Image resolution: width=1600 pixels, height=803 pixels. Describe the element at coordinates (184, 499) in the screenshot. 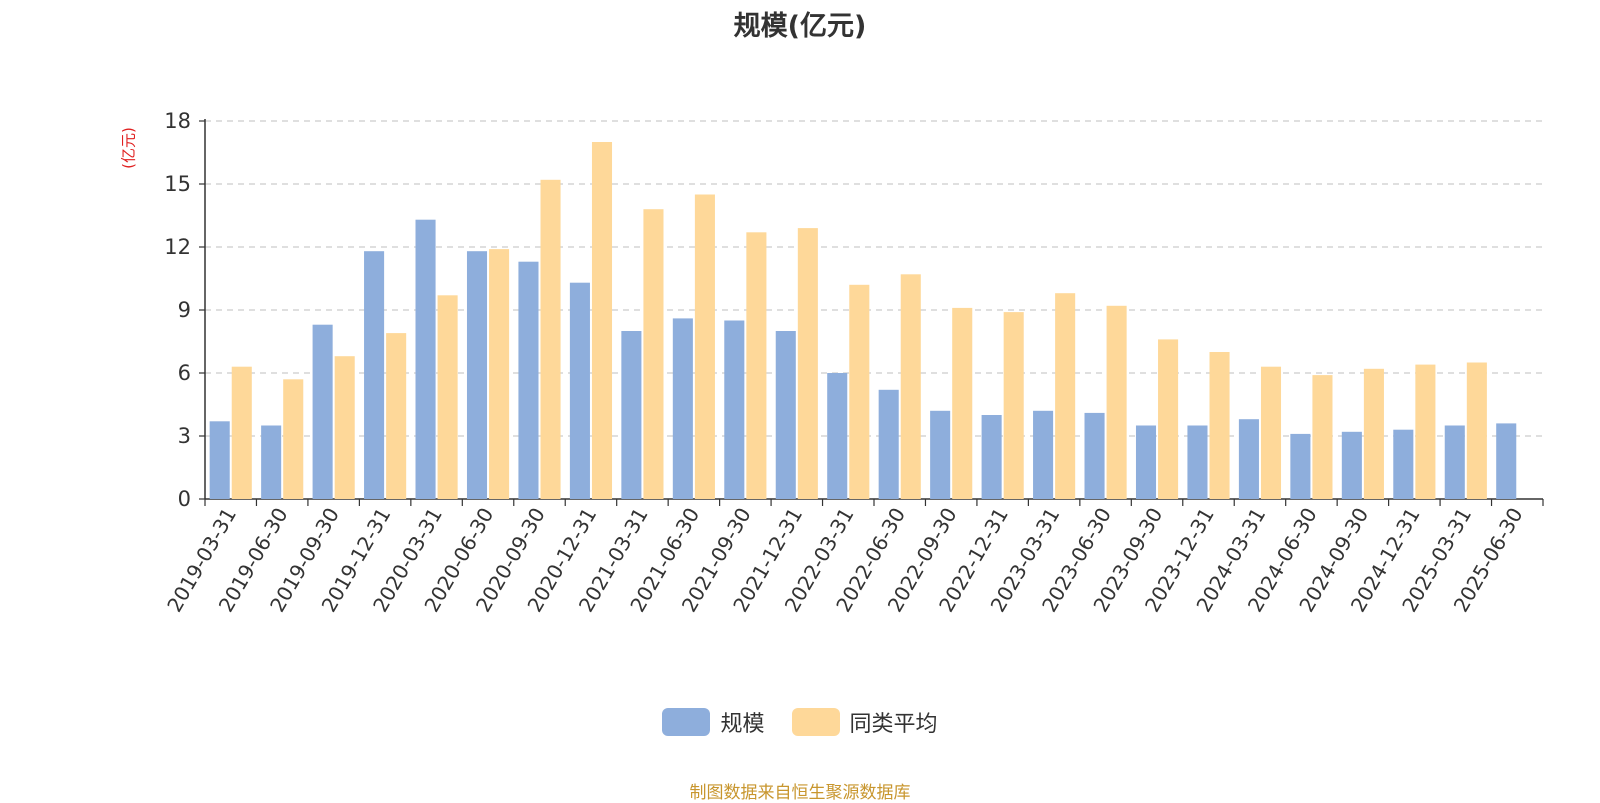

I see `y-tick-label: 0` at that location.